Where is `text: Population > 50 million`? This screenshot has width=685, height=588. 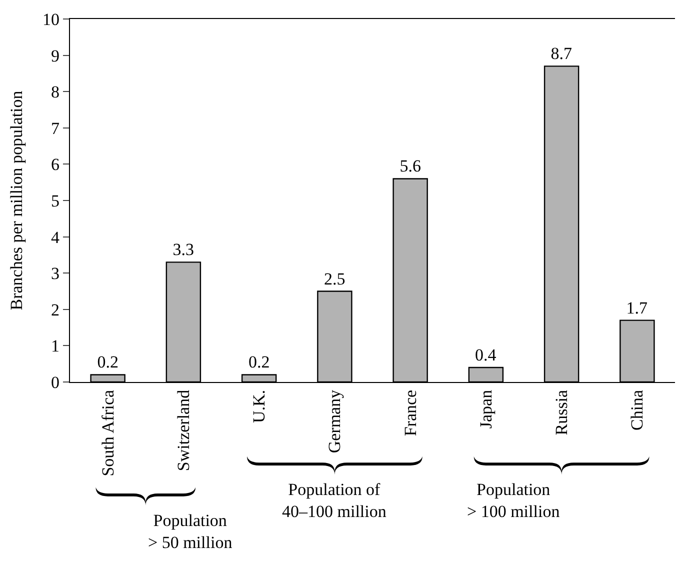 text: Population > 50 million is located at coordinates (190, 531).